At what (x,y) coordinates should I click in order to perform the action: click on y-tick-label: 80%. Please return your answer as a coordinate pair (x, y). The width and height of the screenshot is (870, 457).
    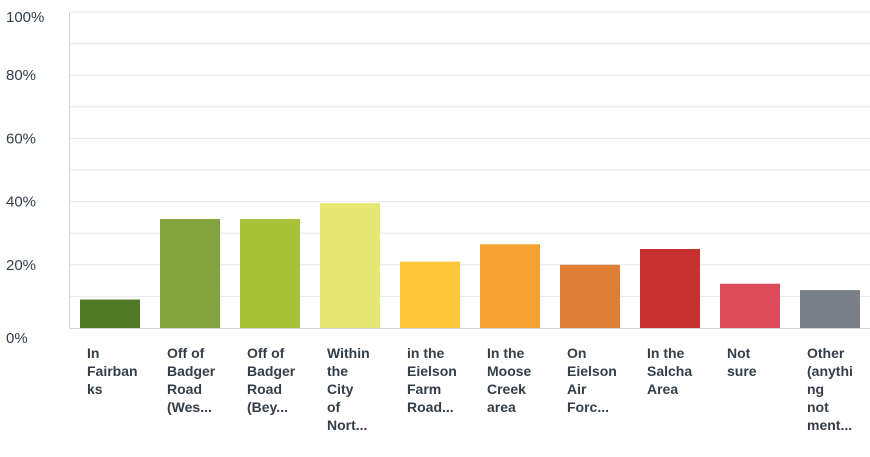
    Looking at the image, I should click on (21, 75).